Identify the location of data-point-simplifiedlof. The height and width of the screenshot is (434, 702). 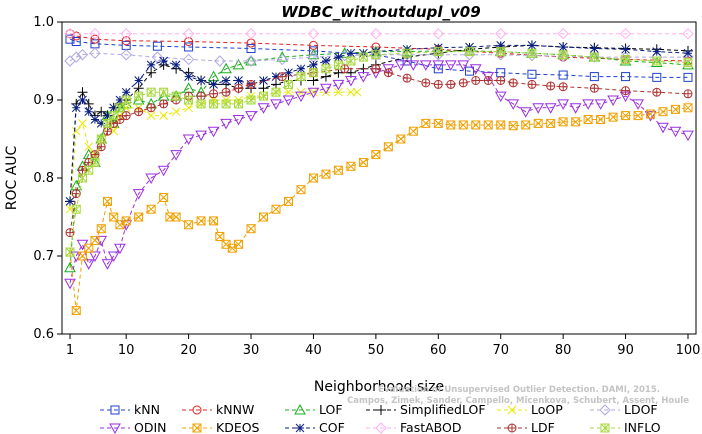
(88, 103).